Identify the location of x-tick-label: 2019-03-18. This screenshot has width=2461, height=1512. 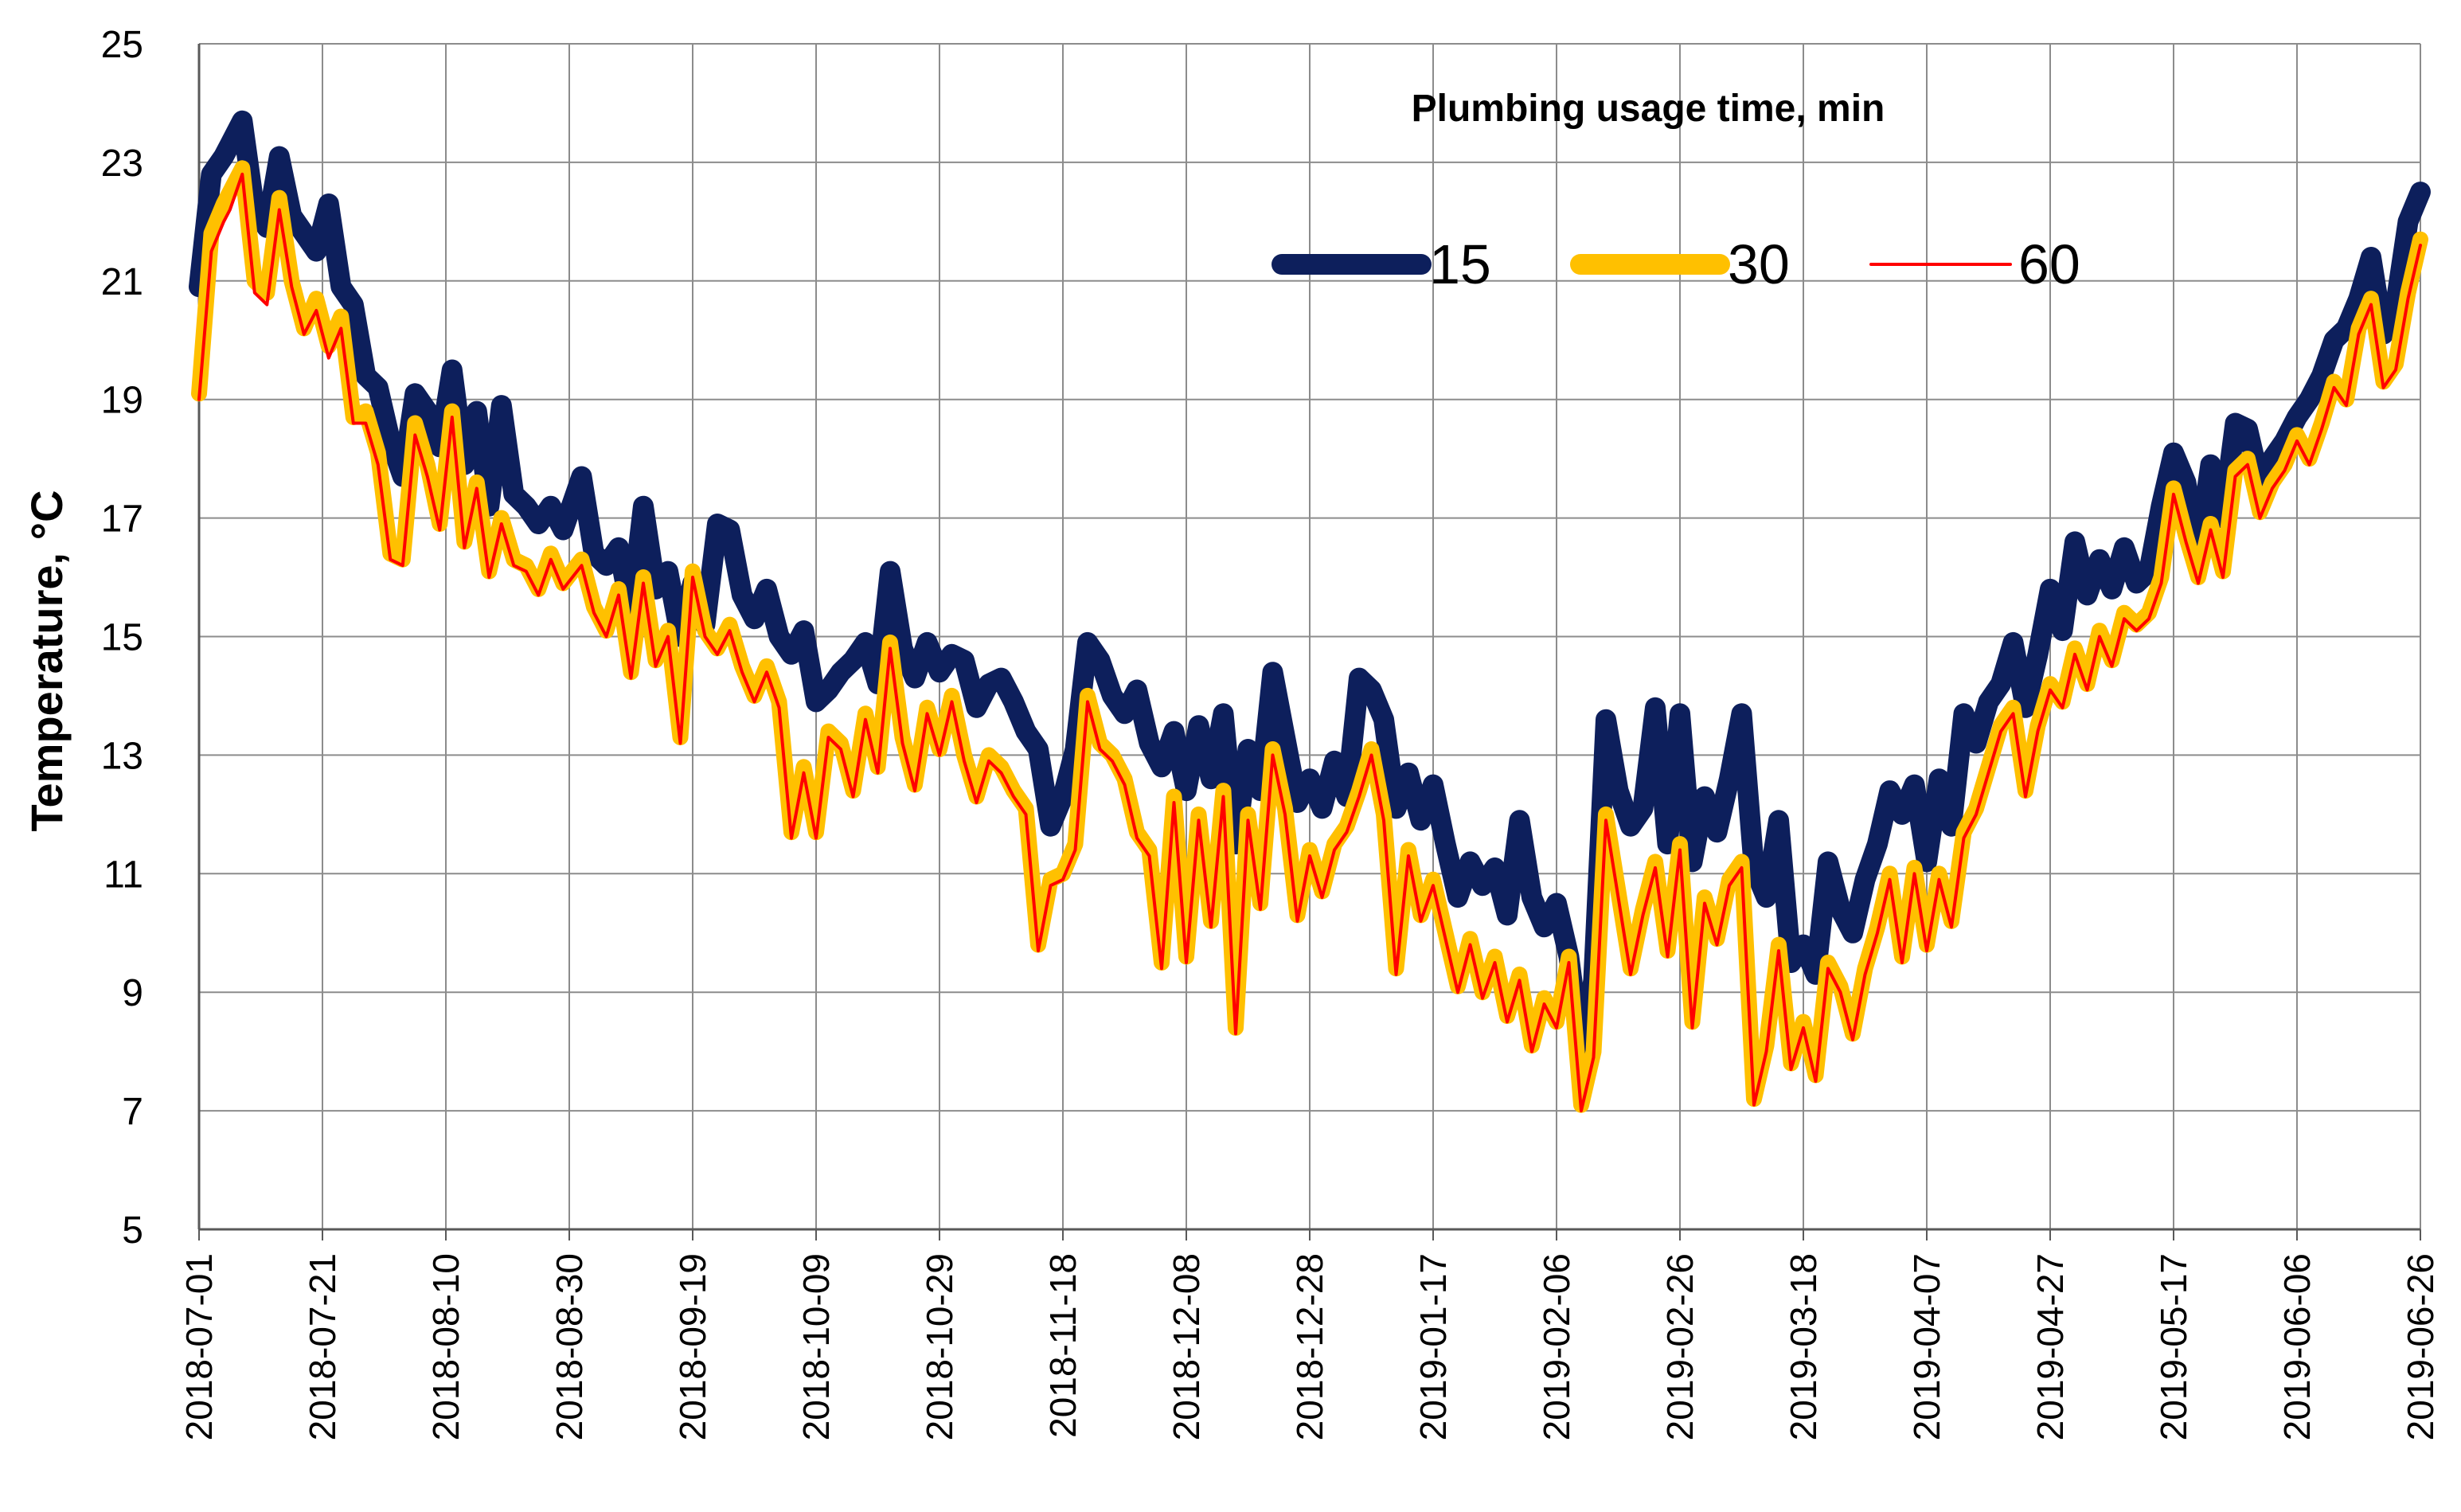
(1803, 1346).